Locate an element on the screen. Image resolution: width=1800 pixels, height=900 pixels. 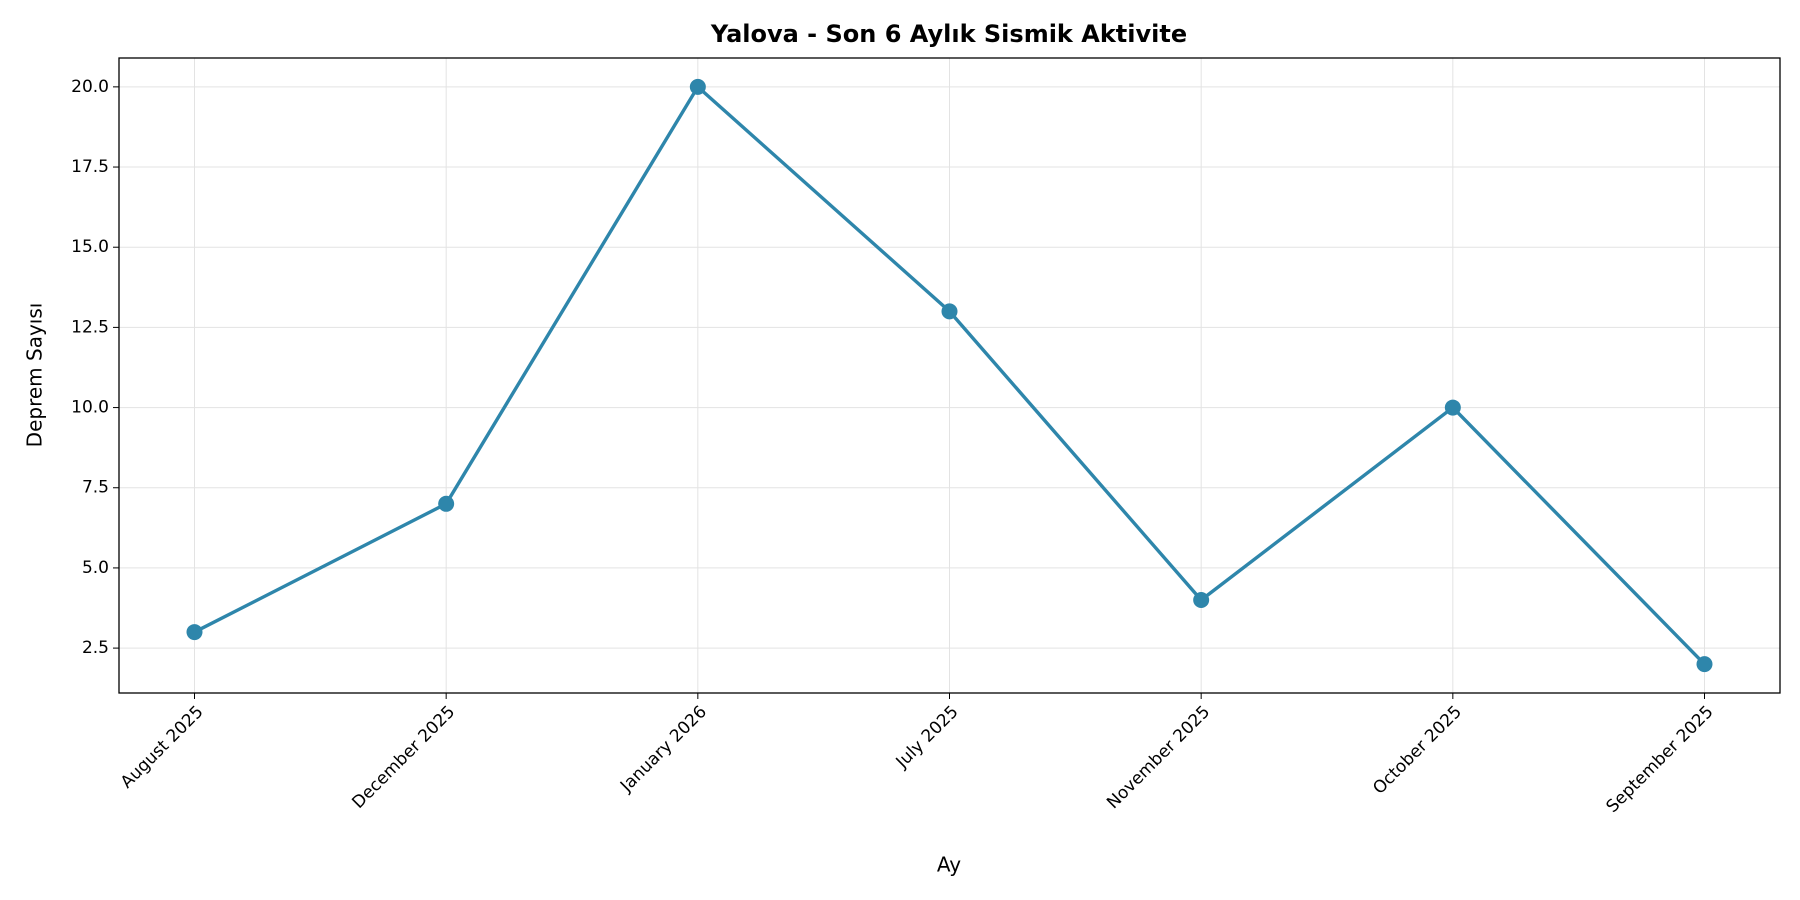
y-tick-label: 15.0 is located at coordinates (90, 247).